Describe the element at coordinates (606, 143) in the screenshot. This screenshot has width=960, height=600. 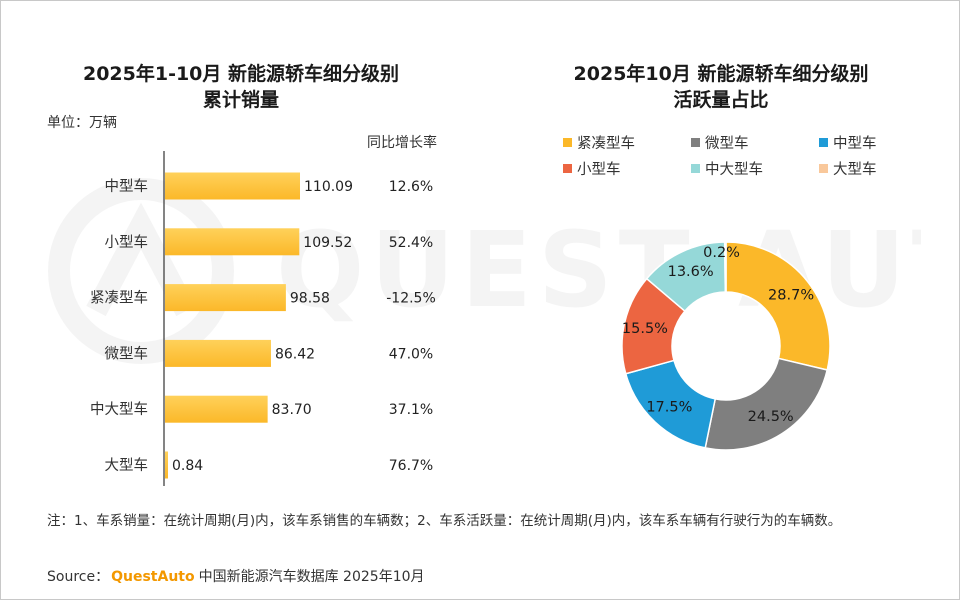
I see `legend-label: 紧凑型车` at that location.